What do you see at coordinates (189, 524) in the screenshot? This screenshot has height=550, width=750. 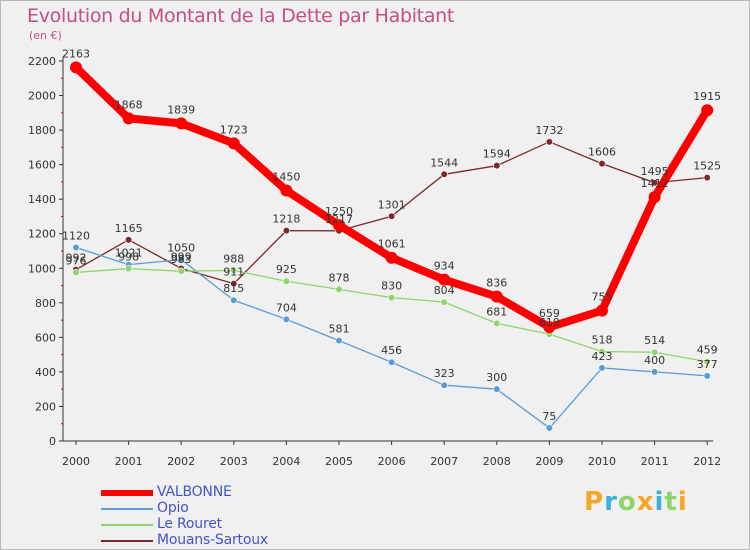 I see `legend-label: Le Rouret` at bounding box center [189, 524].